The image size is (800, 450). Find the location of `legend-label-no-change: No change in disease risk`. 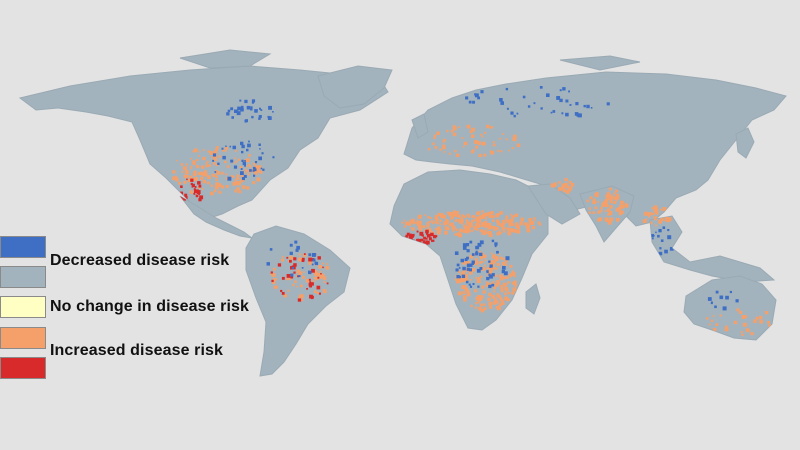

legend-label-no-change: No change in disease risk is located at coordinates (150, 306).